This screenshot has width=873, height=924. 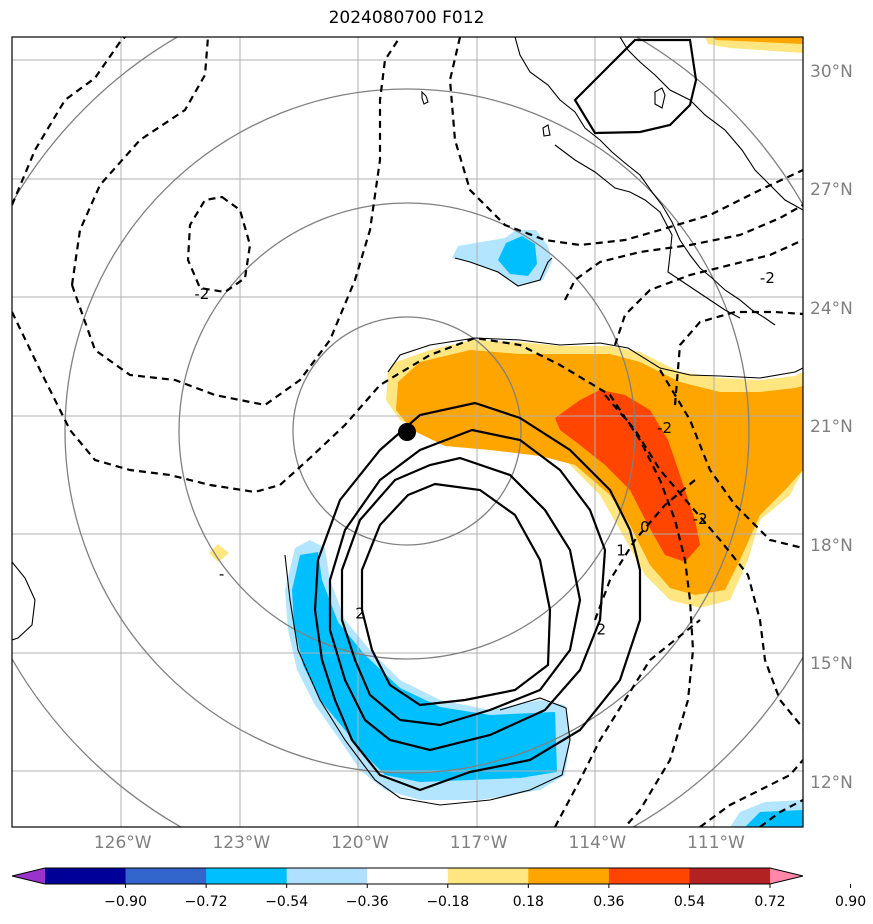 What do you see at coordinates (360, 843) in the screenshot?
I see `lon-label: 120°W` at bounding box center [360, 843].